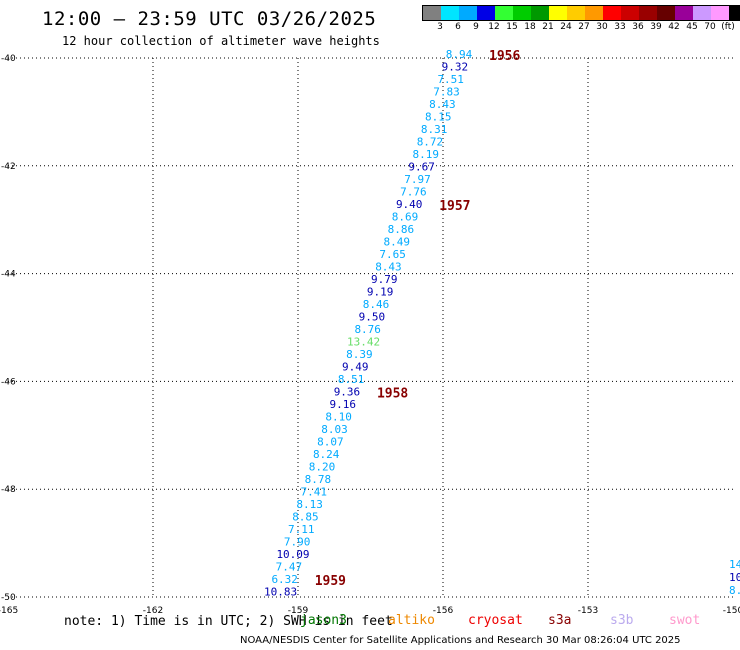 The image size is (740, 650). Describe the element at coordinates (292, 554) in the screenshot. I see `swh-value-label: 10.09` at that location.